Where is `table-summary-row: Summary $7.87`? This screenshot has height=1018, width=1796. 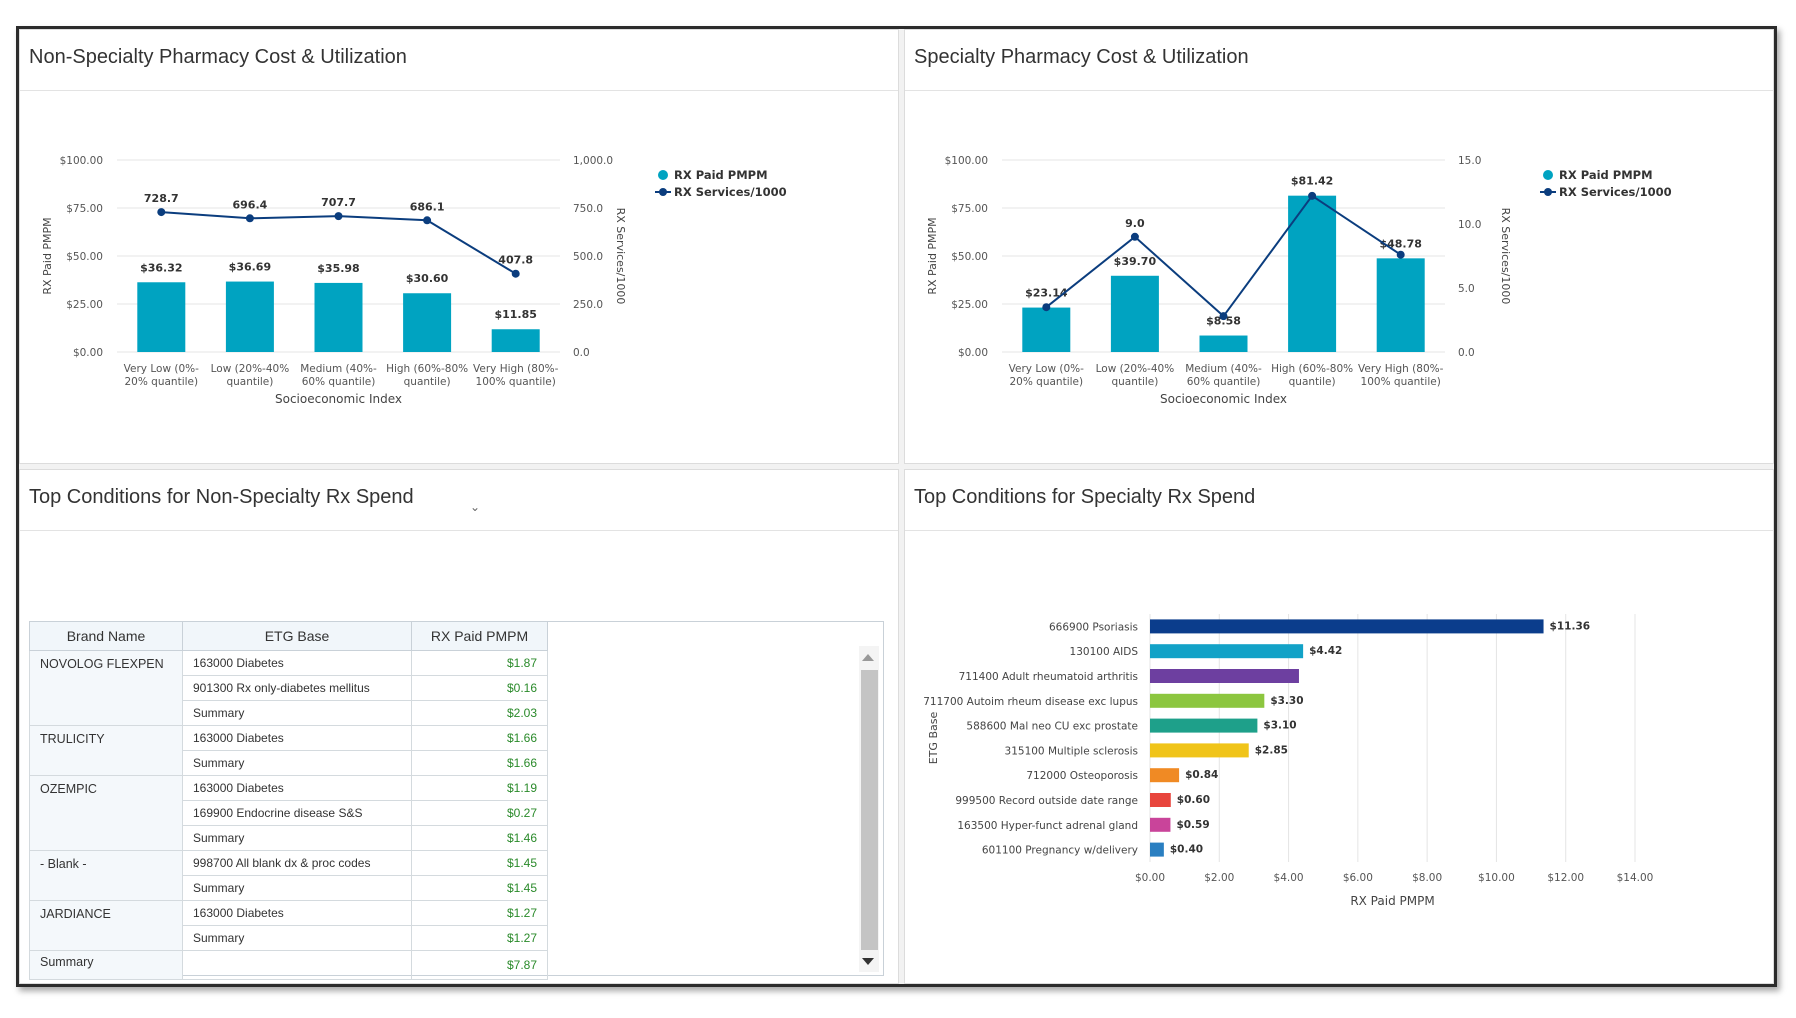
table-summary-row: Summary $7.87 is located at coordinates (288, 965).